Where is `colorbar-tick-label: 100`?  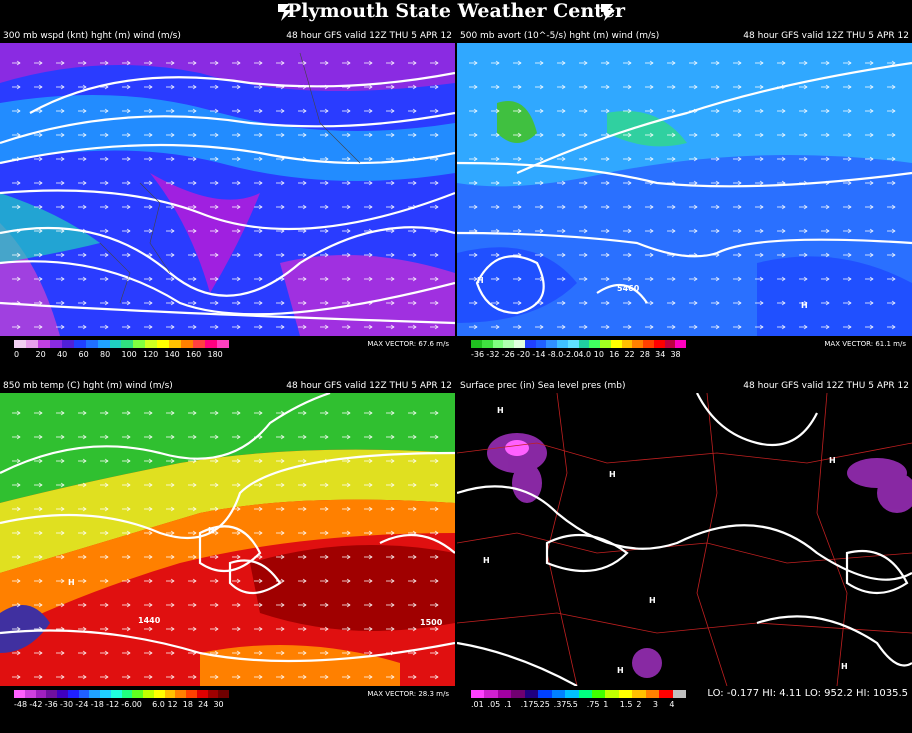
colorbar-tick-label: 100 is located at coordinates (129, 354).